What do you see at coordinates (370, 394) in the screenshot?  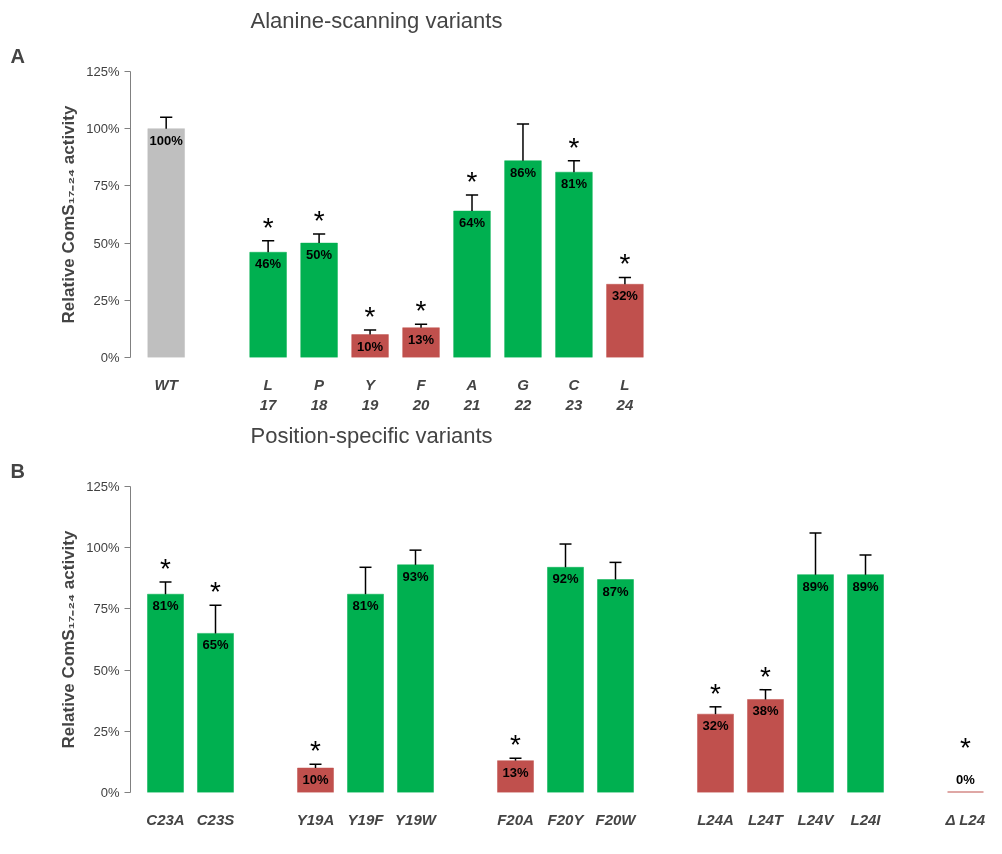 I see `x-tick-label: Y19` at bounding box center [370, 394].